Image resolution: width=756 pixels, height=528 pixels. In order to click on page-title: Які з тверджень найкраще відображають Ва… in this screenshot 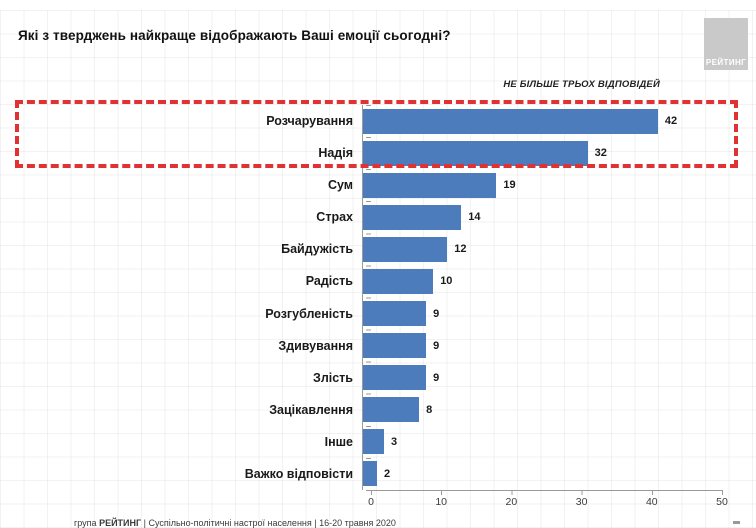, I will do `click(234, 35)`.